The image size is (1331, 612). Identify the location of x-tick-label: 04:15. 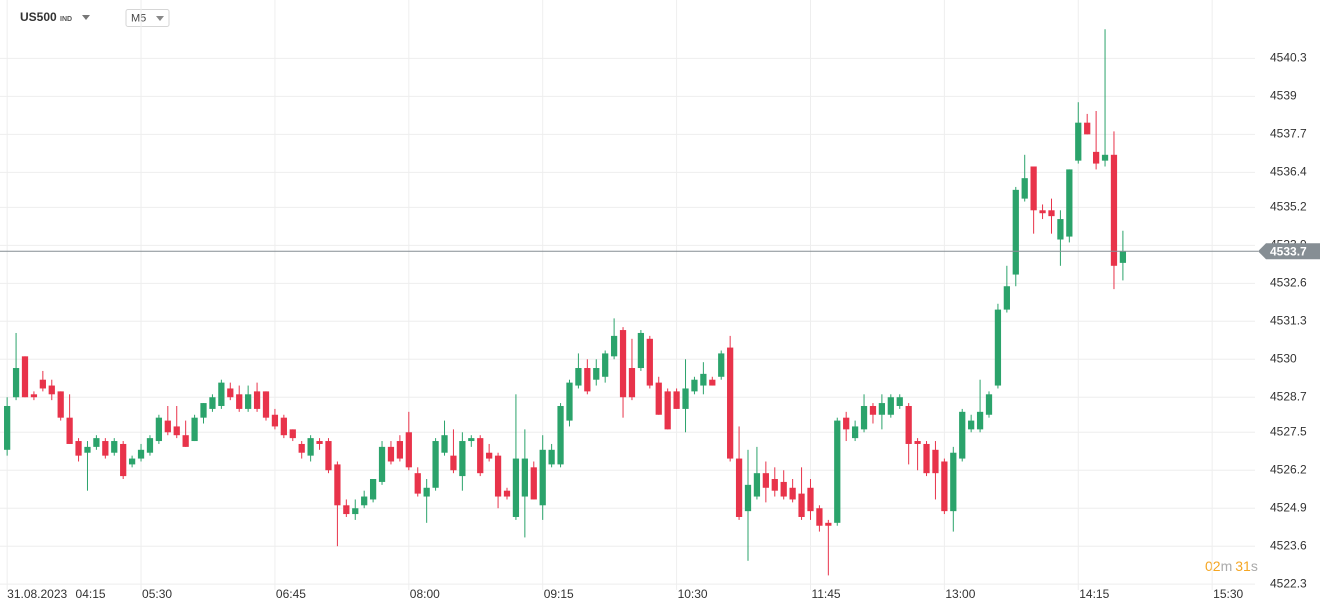
(91, 594).